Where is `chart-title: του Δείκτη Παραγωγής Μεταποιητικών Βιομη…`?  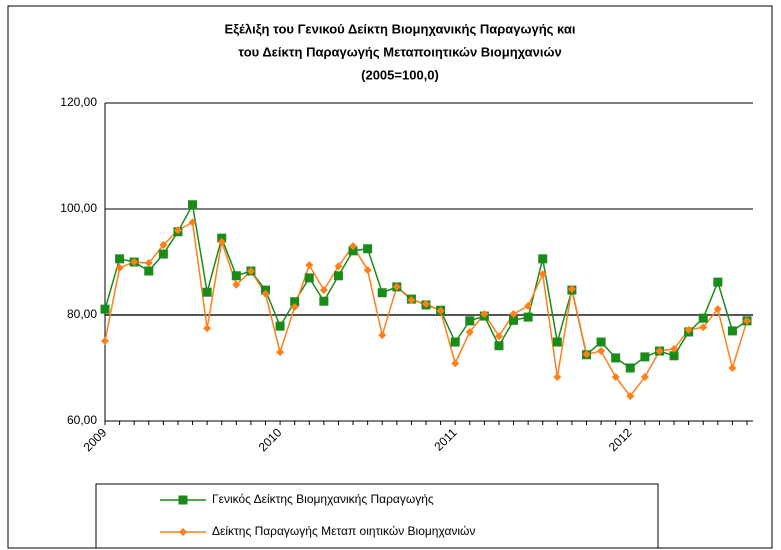
chart-title: του Δείκτη Παραγωγής Μεταποιητικών Βιομη… is located at coordinates (399, 51).